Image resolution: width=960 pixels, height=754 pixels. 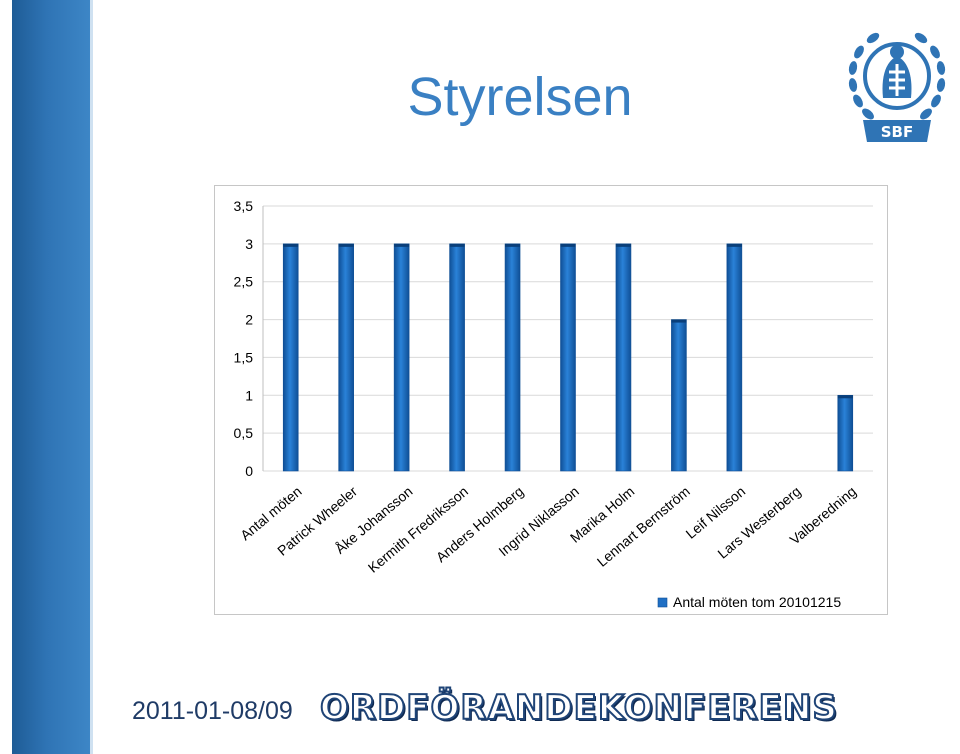 I want to click on slide-title: Styrelsen, so click(x=520, y=97).